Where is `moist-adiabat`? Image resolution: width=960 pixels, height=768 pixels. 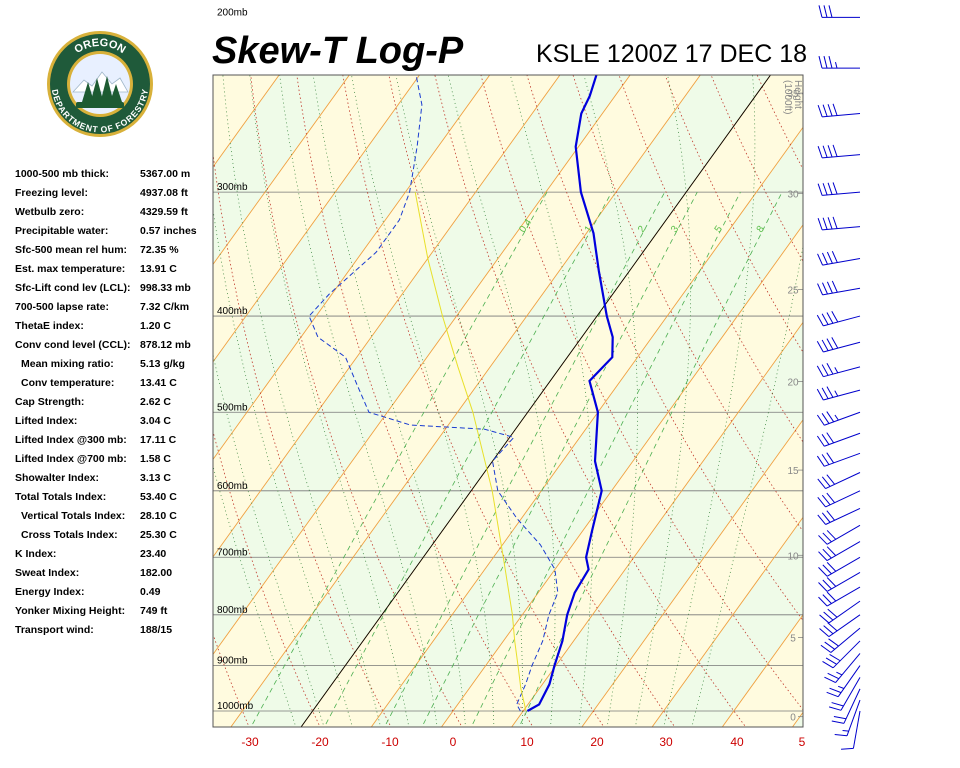
moist-adiabat is located at coordinates (610, 401).